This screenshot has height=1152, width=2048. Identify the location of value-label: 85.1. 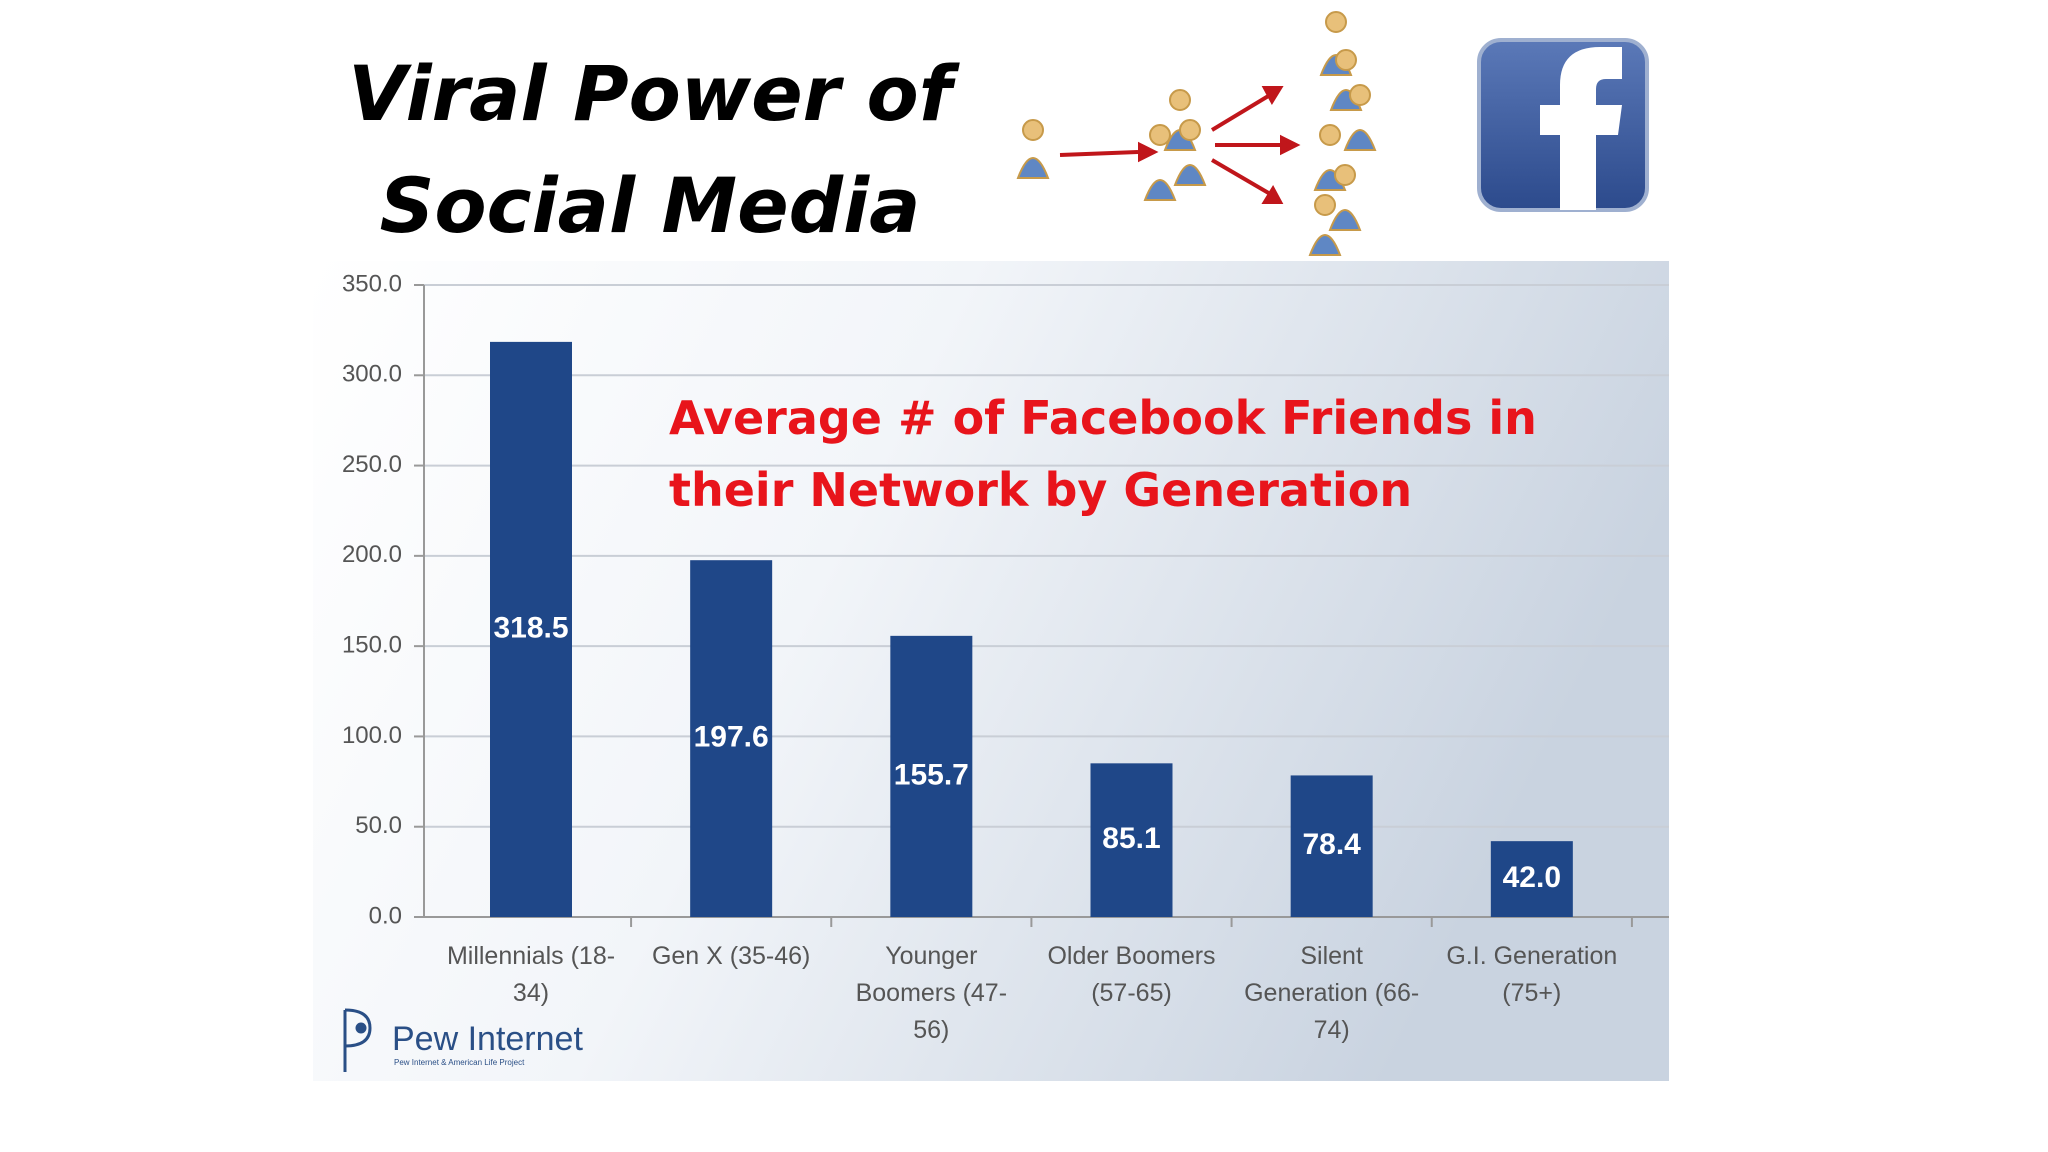
(1131, 838).